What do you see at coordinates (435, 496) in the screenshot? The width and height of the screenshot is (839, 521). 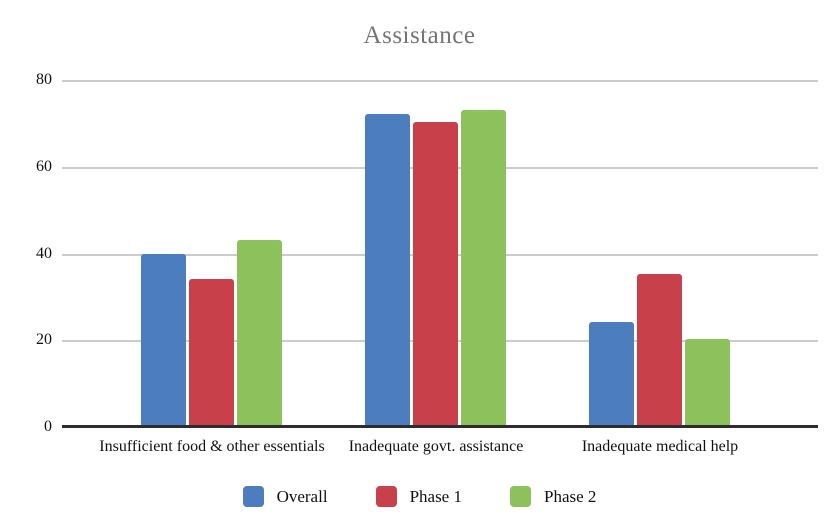 I see `legend-label: Phase 1` at bounding box center [435, 496].